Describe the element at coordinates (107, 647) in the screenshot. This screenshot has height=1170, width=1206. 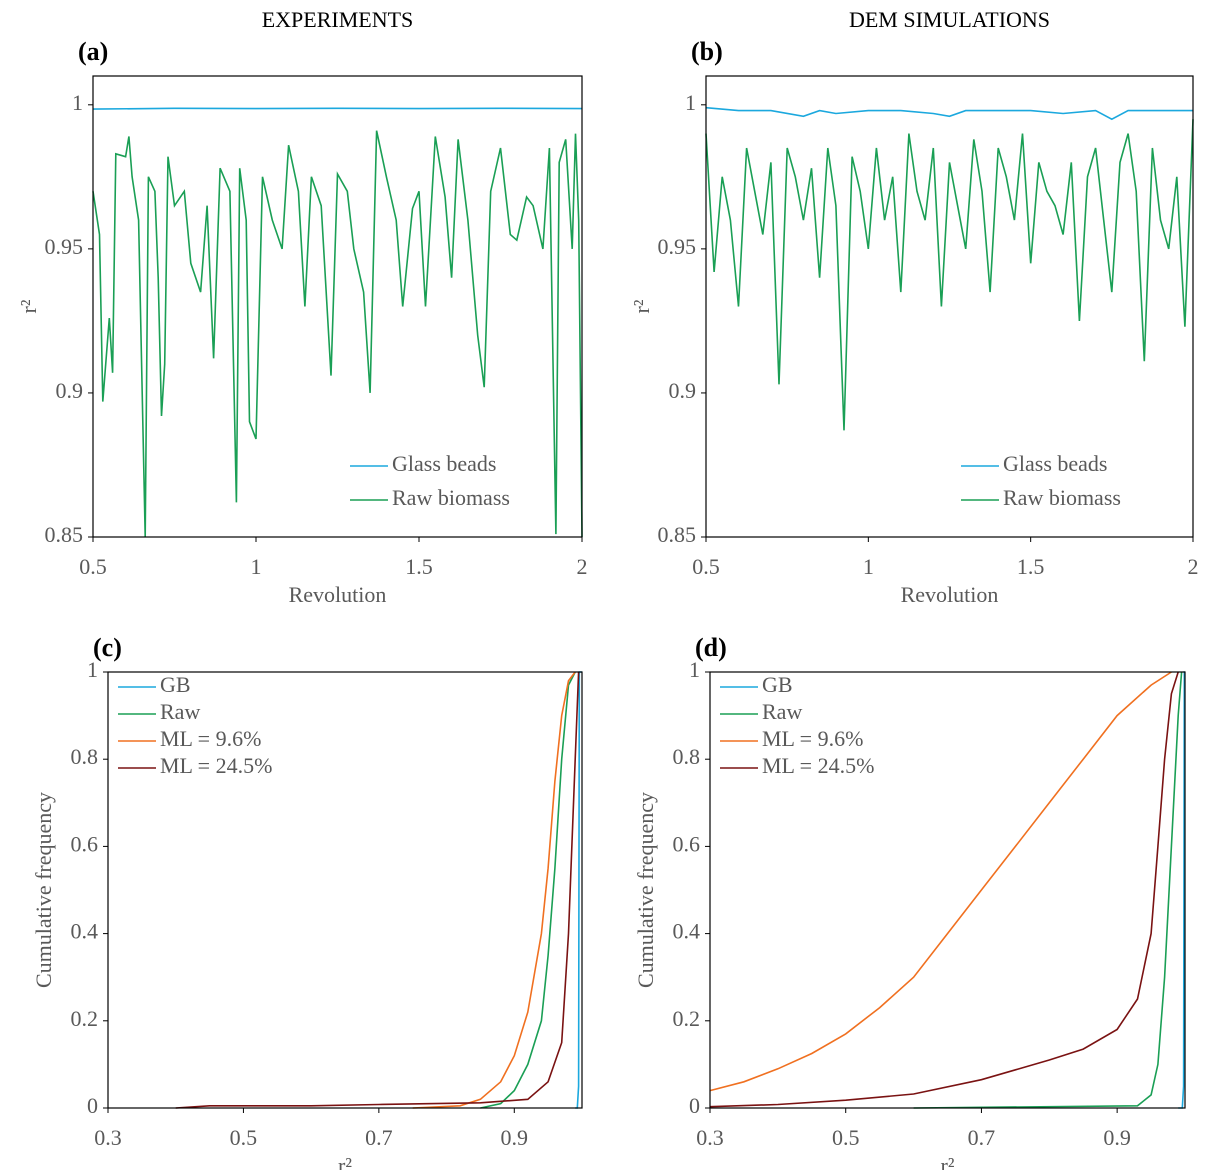
I see `panel-label: (c)` at that location.